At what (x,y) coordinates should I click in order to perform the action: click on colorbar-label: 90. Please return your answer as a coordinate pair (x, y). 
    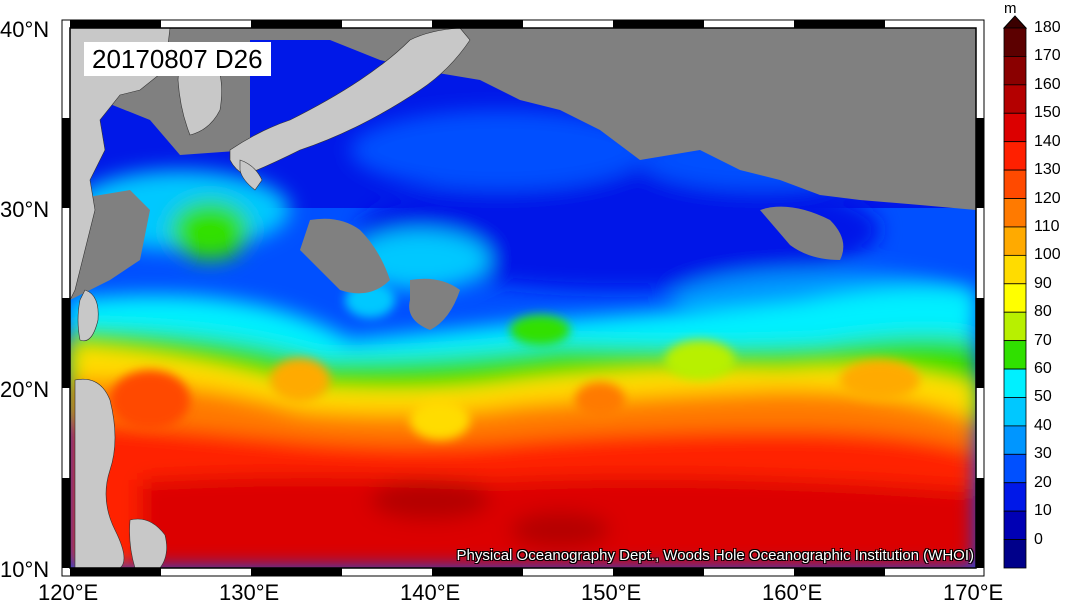
    Looking at the image, I should click on (1043, 283).